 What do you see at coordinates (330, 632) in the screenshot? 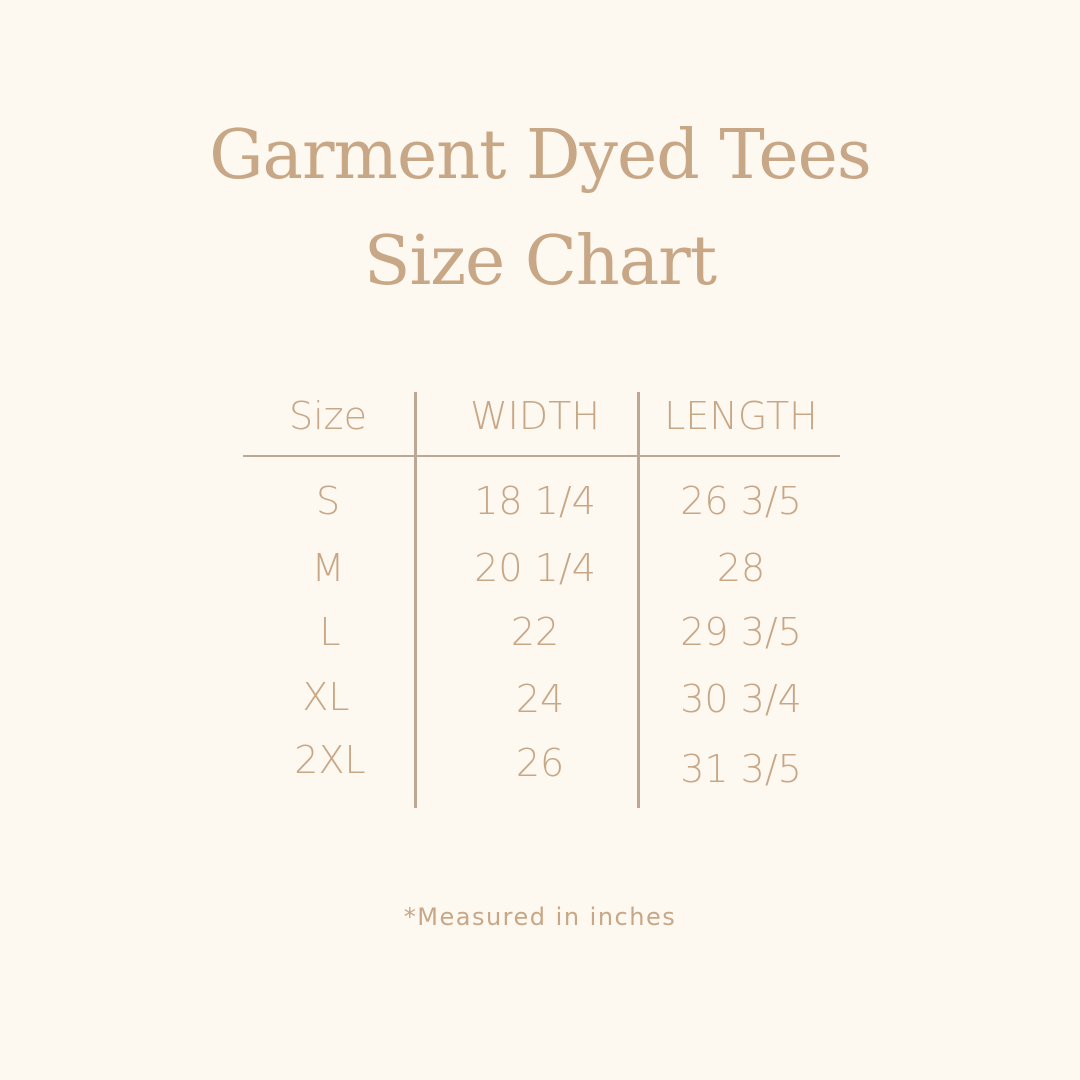
I see `size-cell: L` at bounding box center [330, 632].